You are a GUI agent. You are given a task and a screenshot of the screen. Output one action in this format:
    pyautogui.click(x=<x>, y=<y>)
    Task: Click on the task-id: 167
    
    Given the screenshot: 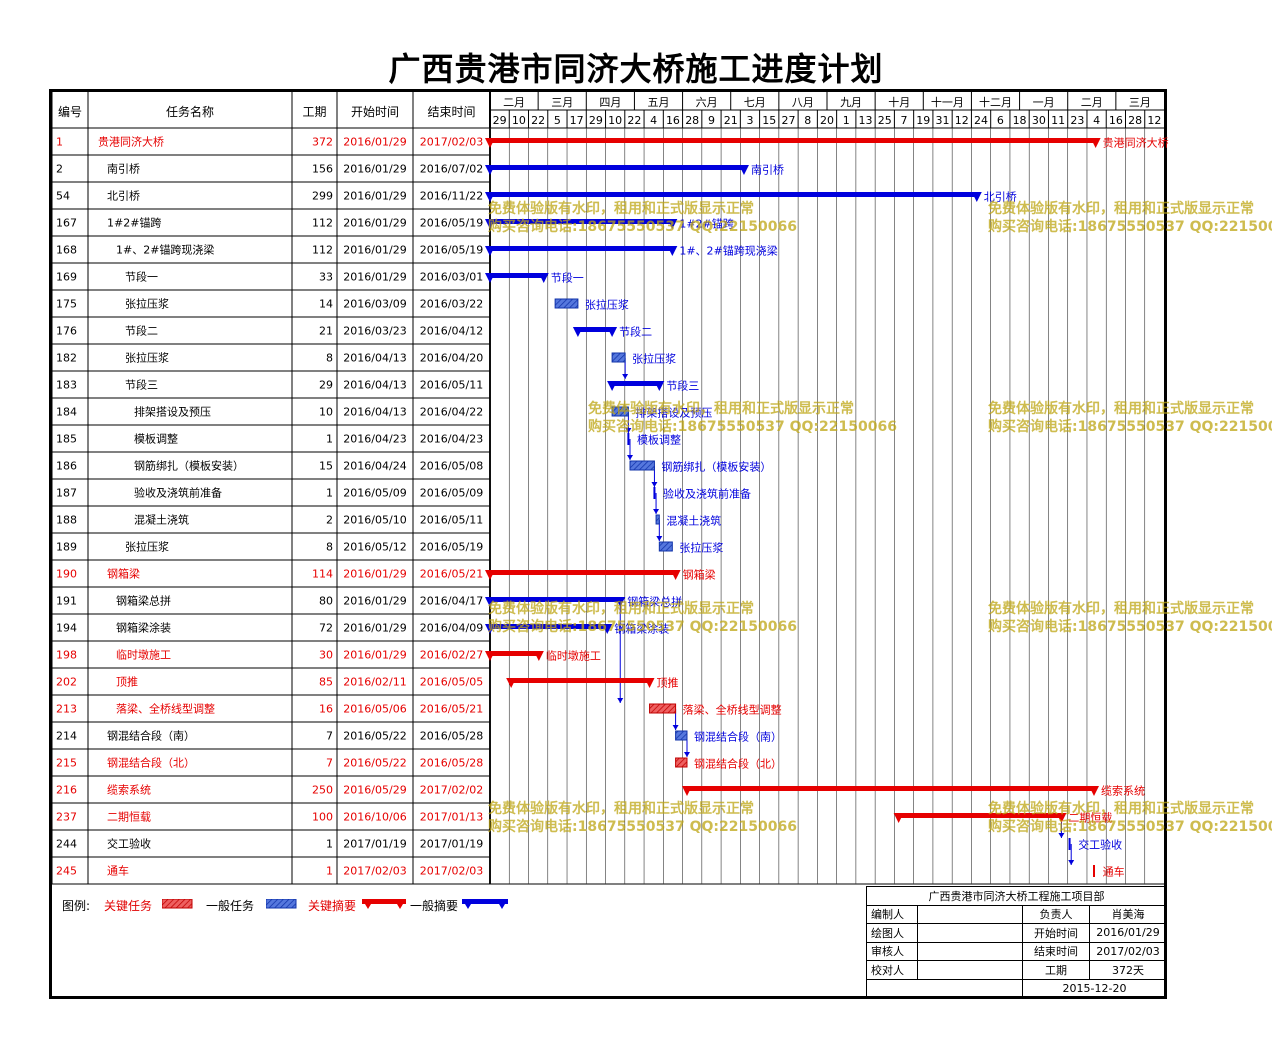 What is the action you would take?
    pyautogui.click(x=66, y=223)
    